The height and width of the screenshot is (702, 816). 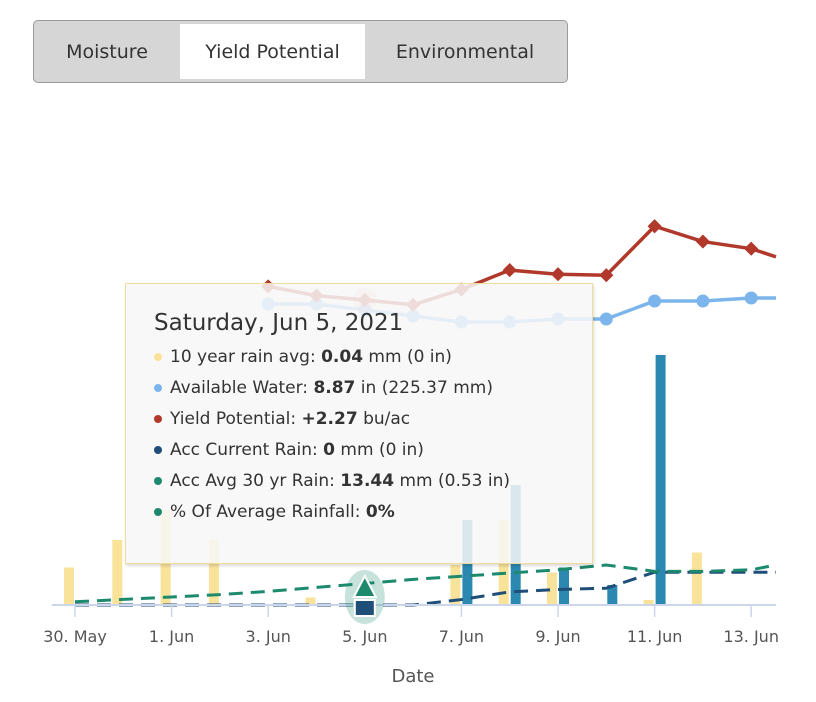 I want to click on tooltip-title: Saturday, Jun 5, 2021, so click(x=279, y=323).